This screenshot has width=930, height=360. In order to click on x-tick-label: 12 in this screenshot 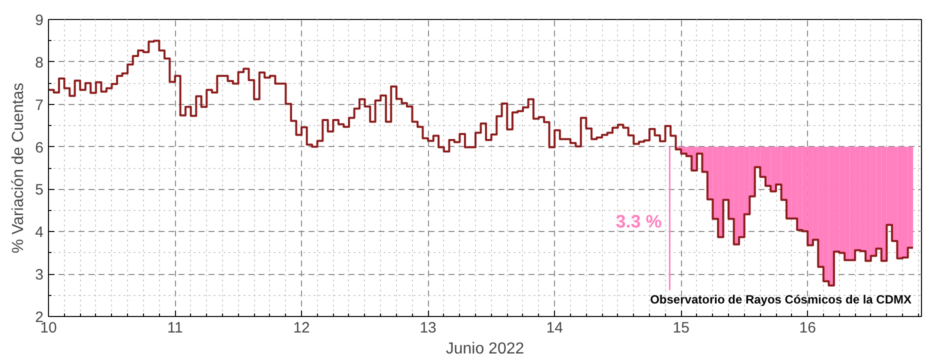, I will do `click(301, 328)`.